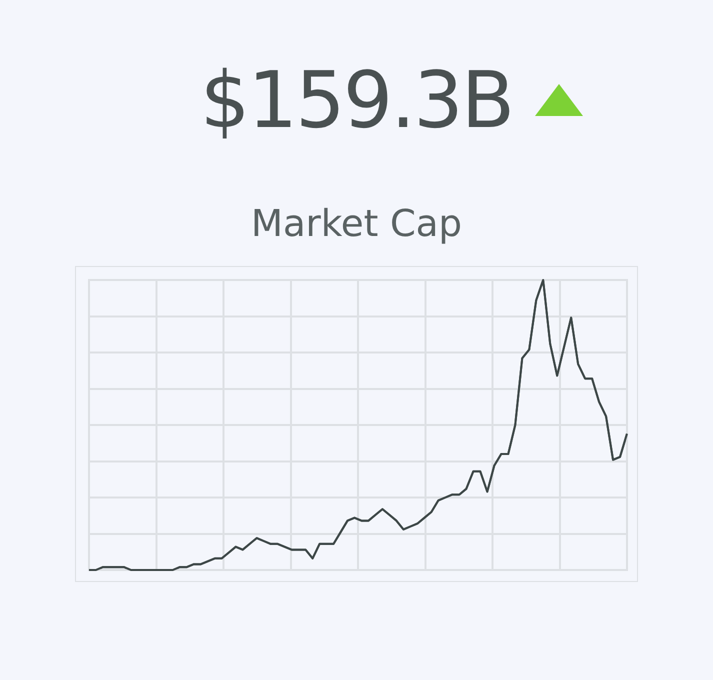 The width and height of the screenshot is (713, 680). I want to click on chart-title: $159.3B, so click(356, 101).